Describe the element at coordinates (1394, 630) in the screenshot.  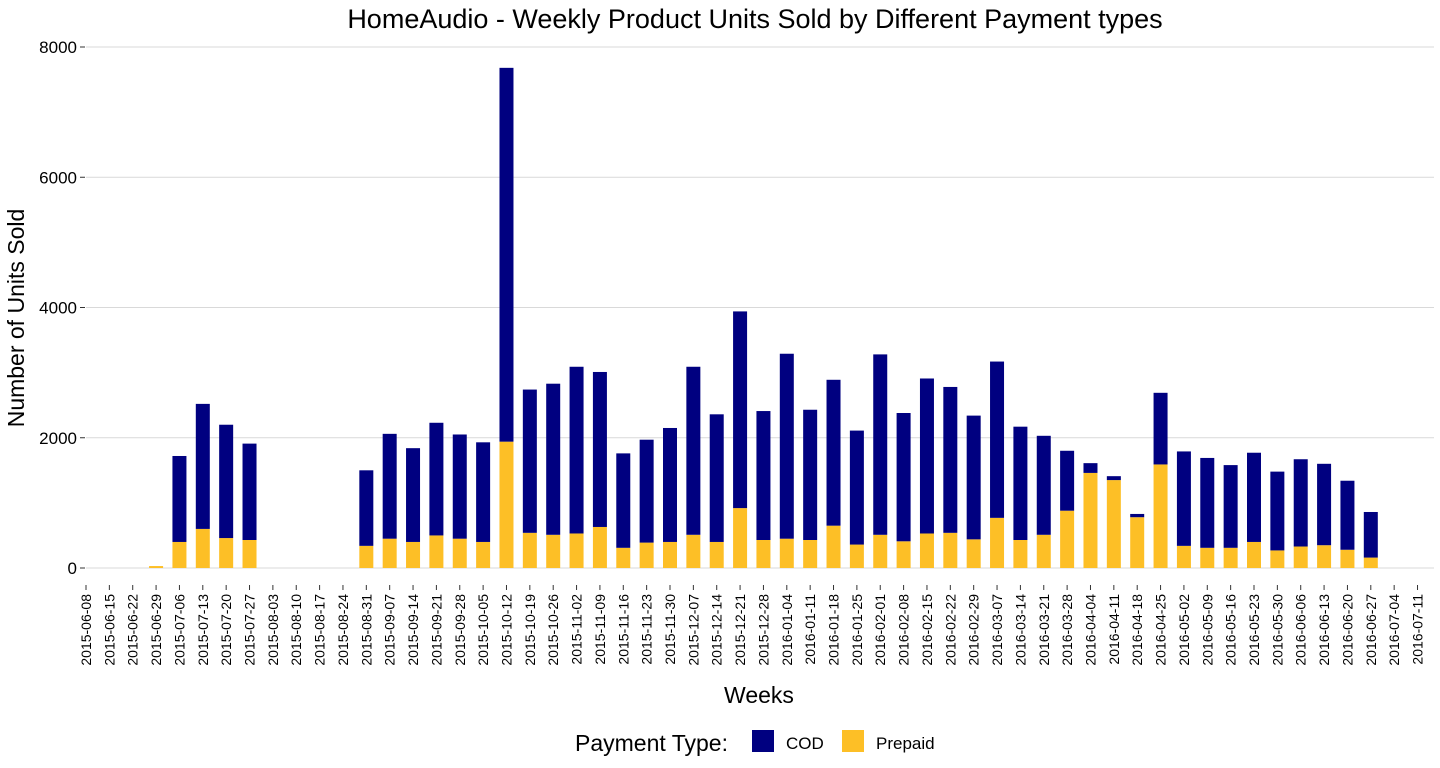
I see `x-tick-label: 2016-07-04` at that location.